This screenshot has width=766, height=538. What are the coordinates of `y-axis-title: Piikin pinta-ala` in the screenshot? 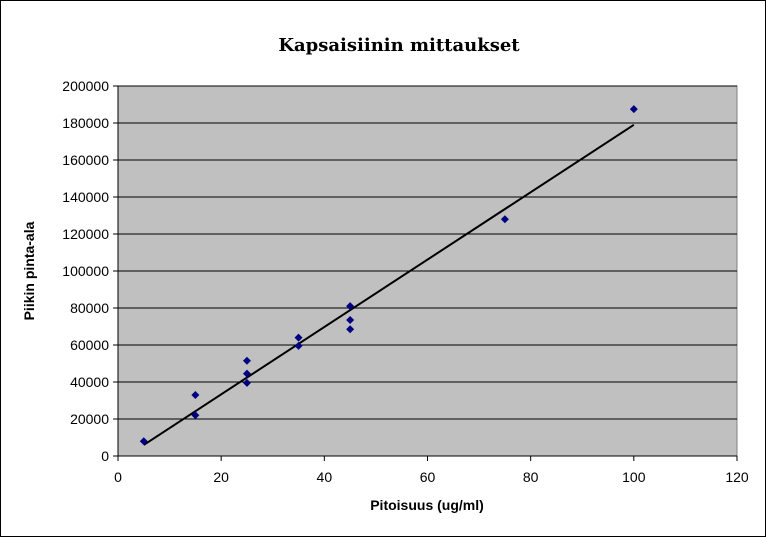 It's located at (29, 270).